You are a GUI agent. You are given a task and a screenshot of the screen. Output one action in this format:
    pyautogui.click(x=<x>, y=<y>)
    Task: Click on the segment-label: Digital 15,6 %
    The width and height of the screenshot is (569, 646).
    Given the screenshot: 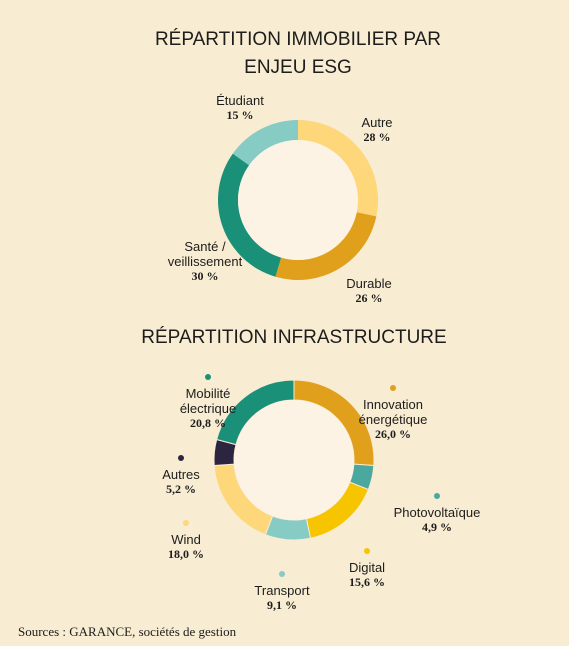 What is the action you would take?
    pyautogui.click(x=367, y=569)
    